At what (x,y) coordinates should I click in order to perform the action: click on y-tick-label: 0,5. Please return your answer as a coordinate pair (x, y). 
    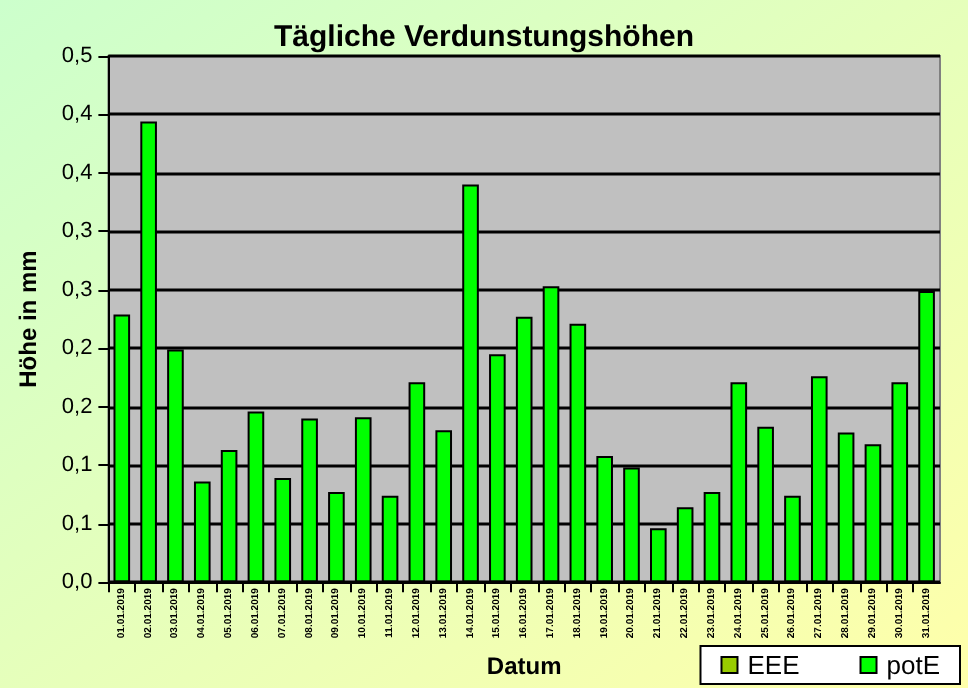
    Looking at the image, I should click on (77, 56).